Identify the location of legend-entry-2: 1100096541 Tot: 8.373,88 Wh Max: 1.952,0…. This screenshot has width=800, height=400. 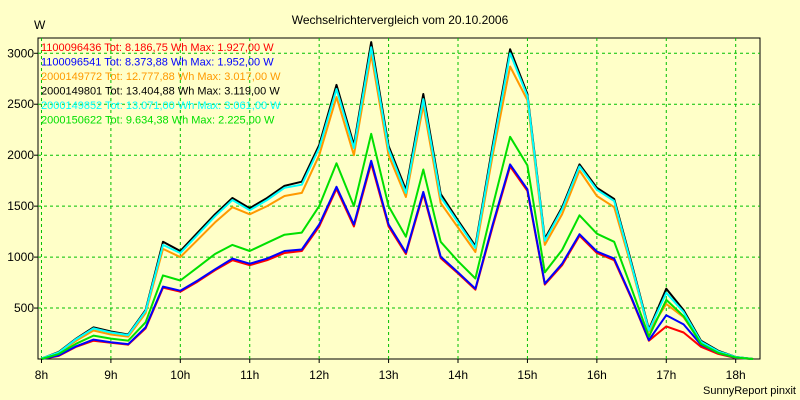
(157, 63).